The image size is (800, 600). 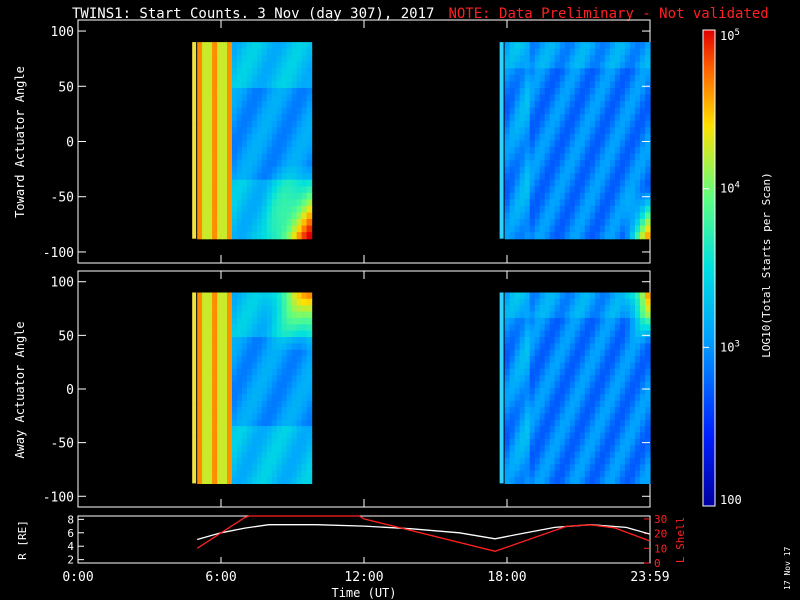 What do you see at coordinates (58, 497) in the screenshot?
I see `ytick-label: -100` at bounding box center [58, 497].